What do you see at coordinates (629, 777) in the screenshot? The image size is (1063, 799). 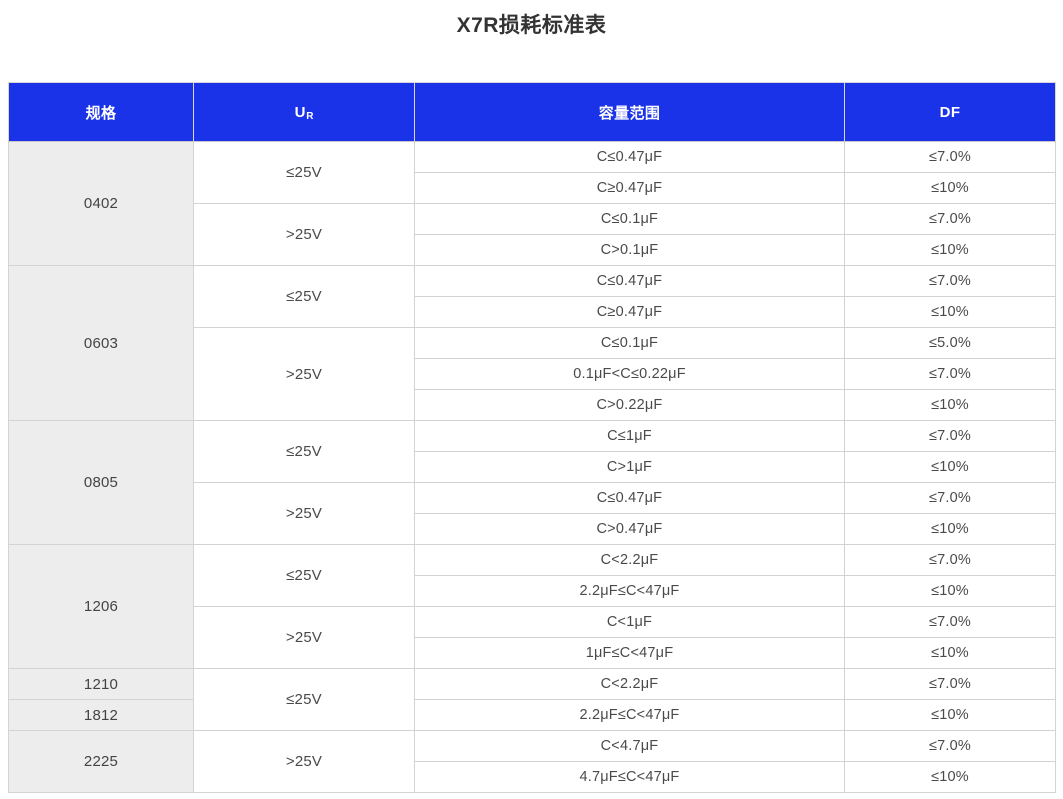 I see `cell-capacitance-range: 4.7μF≤C<47μF` at bounding box center [629, 777].